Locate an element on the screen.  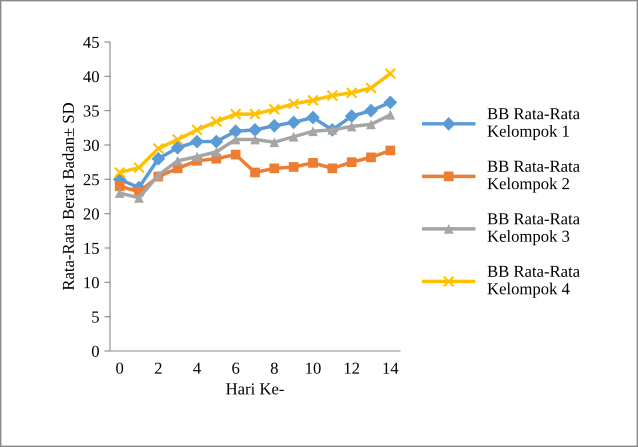
y-tick-label: 20 is located at coordinates (91, 214).